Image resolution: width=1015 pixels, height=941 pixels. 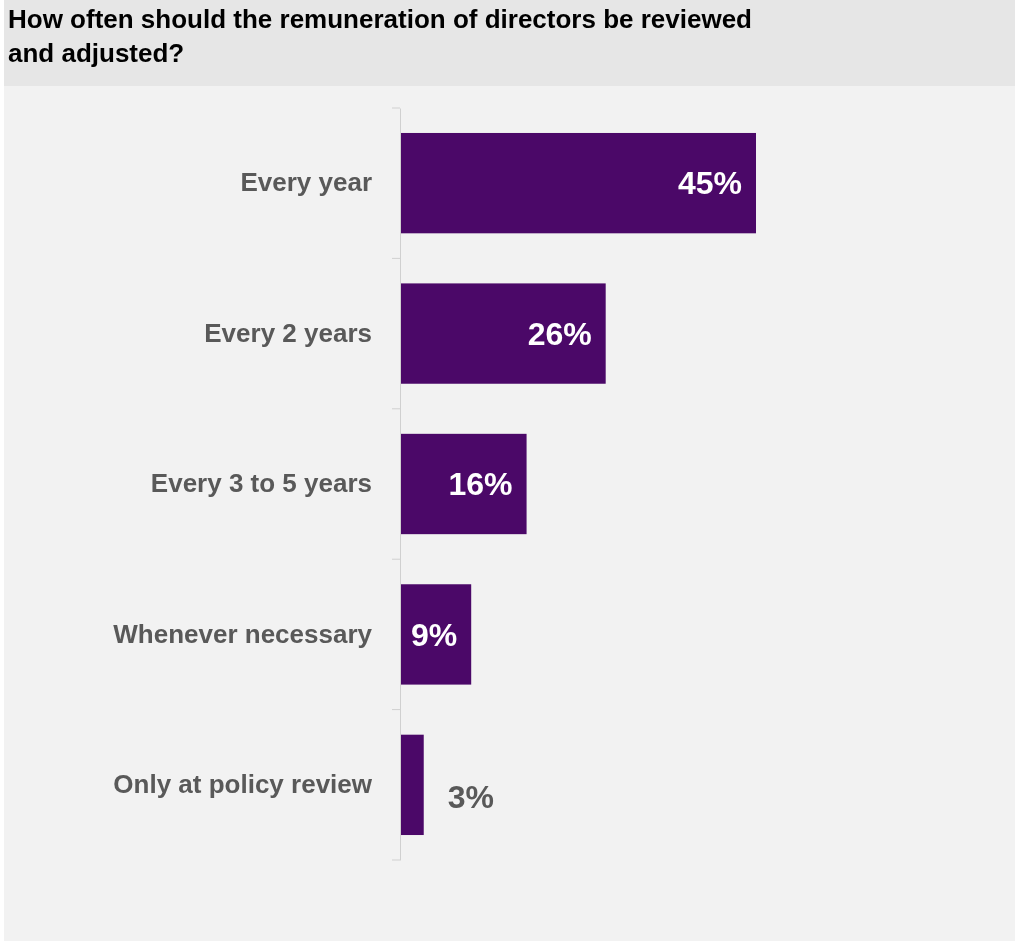 What do you see at coordinates (261, 483) in the screenshot?
I see `y-tick-label: Every 3 to 5 years` at bounding box center [261, 483].